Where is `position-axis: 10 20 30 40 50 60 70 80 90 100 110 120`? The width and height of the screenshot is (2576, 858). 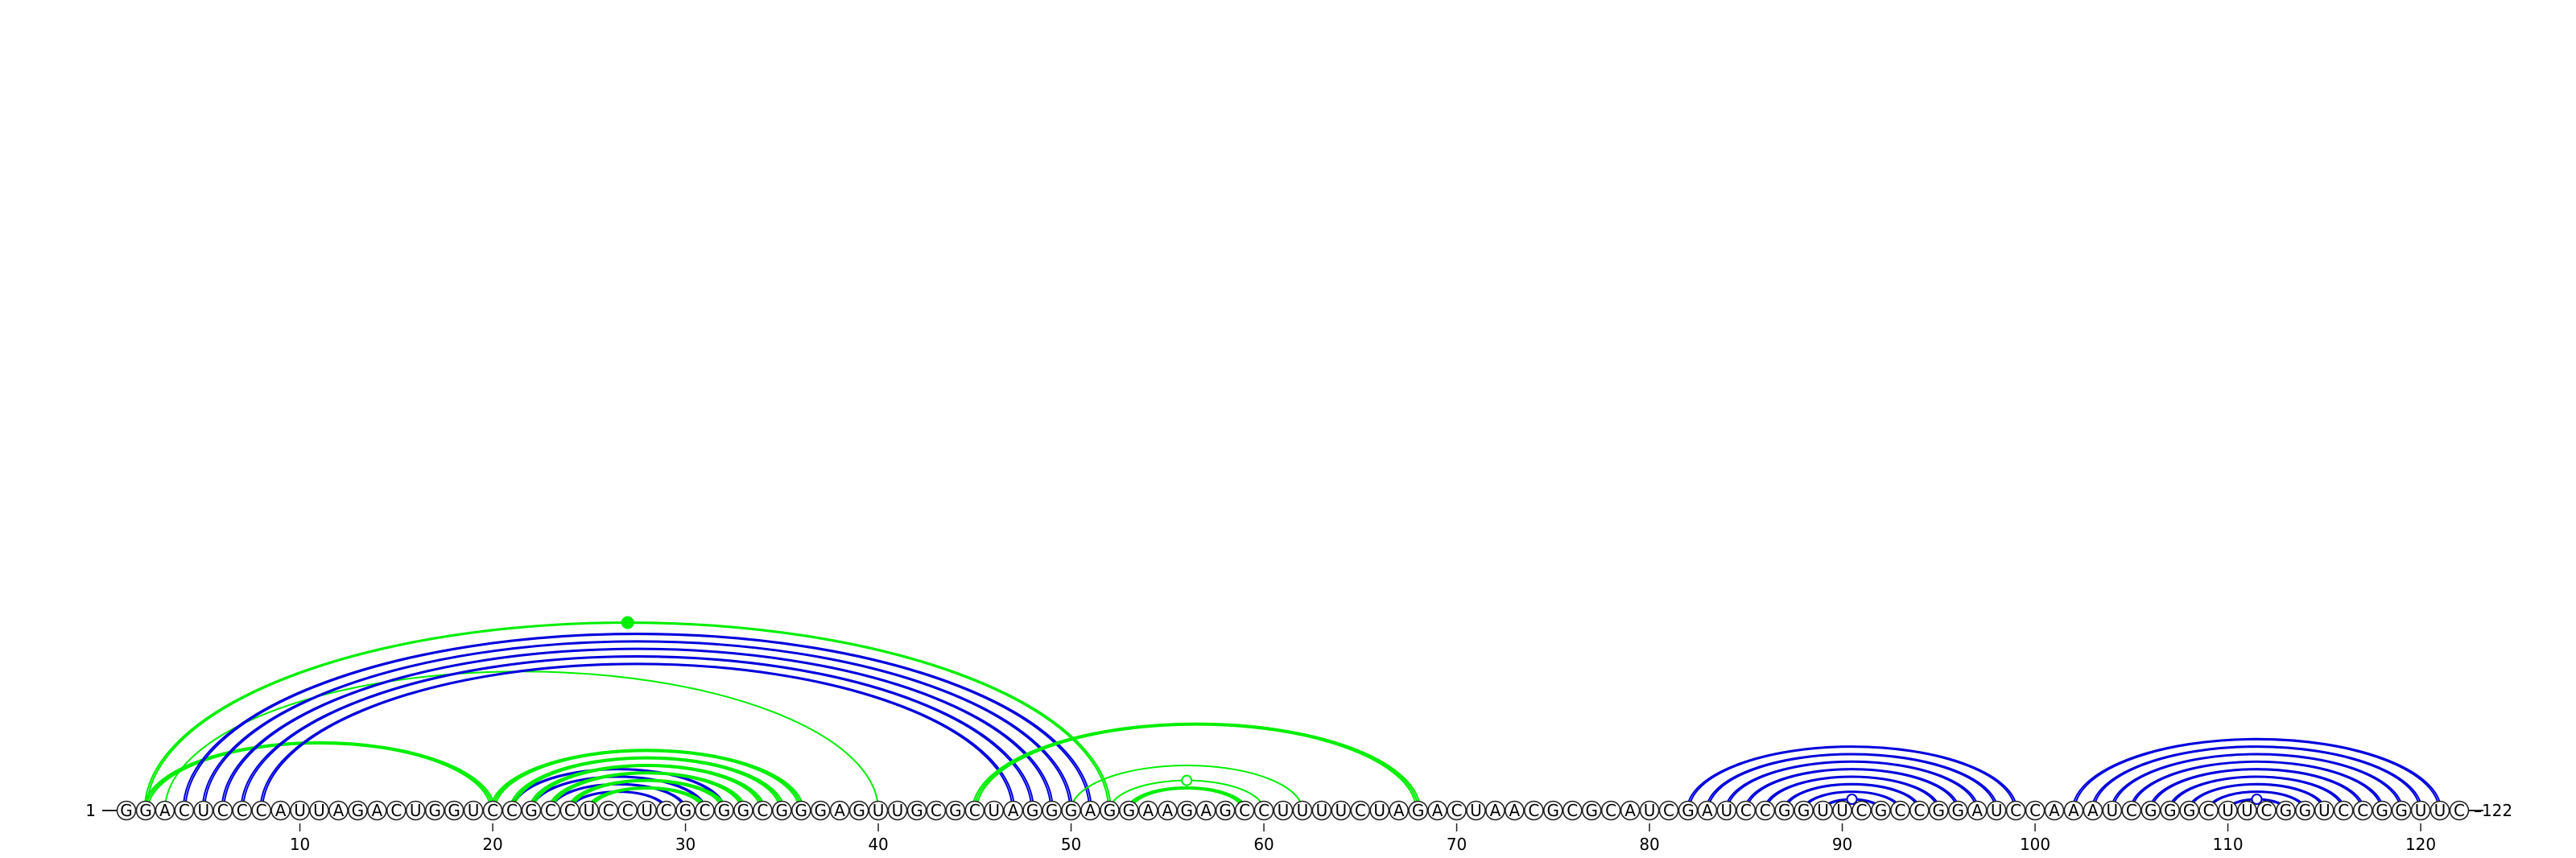 position-axis: 10 20 30 40 50 60 70 80 90 100 110 120 is located at coordinates (1363, 838).